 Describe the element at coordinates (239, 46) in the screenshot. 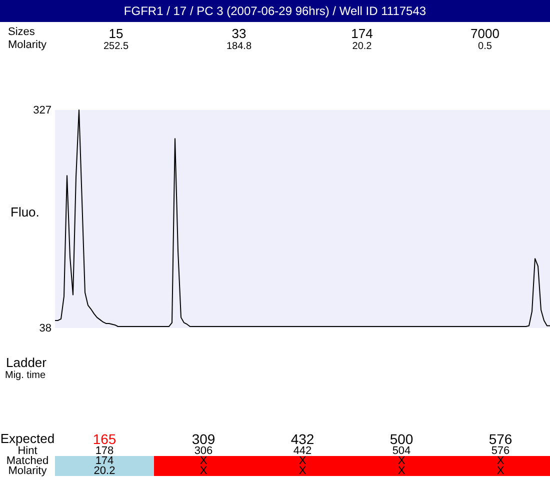

I see `text: 184.8` at that location.